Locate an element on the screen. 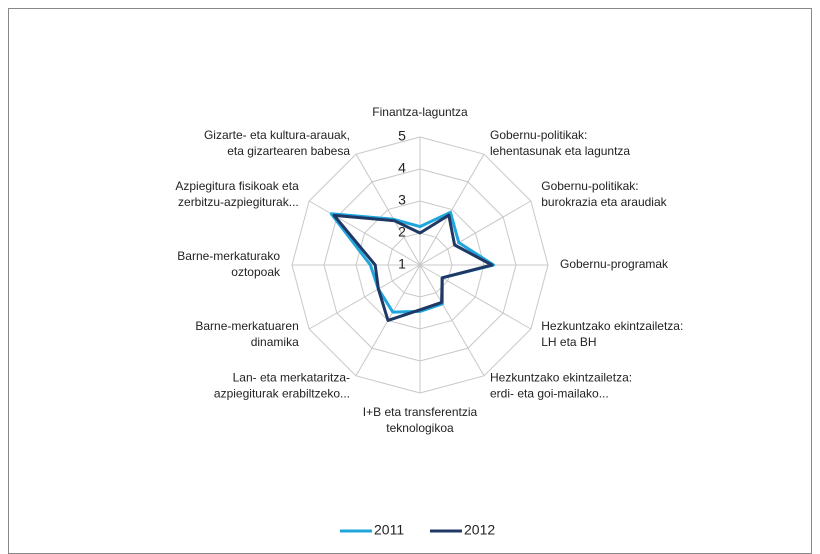  axis-label: LH eta BH is located at coordinates (568, 342).